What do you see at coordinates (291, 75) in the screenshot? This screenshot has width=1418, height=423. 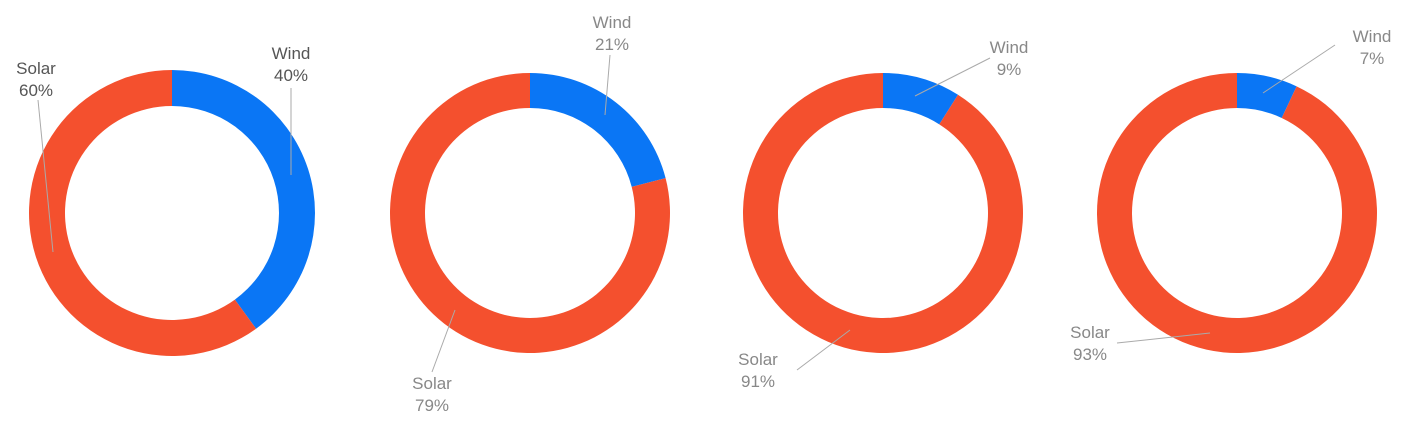 I see `label-value: 40%` at bounding box center [291, 75].